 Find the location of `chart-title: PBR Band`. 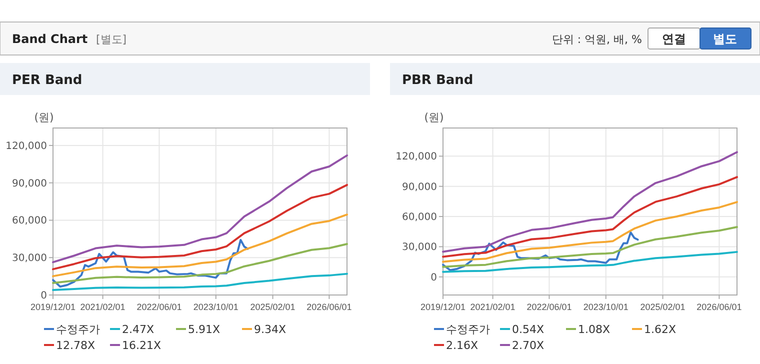

chart-title: PBR Band is located at coordinates (438, 80).